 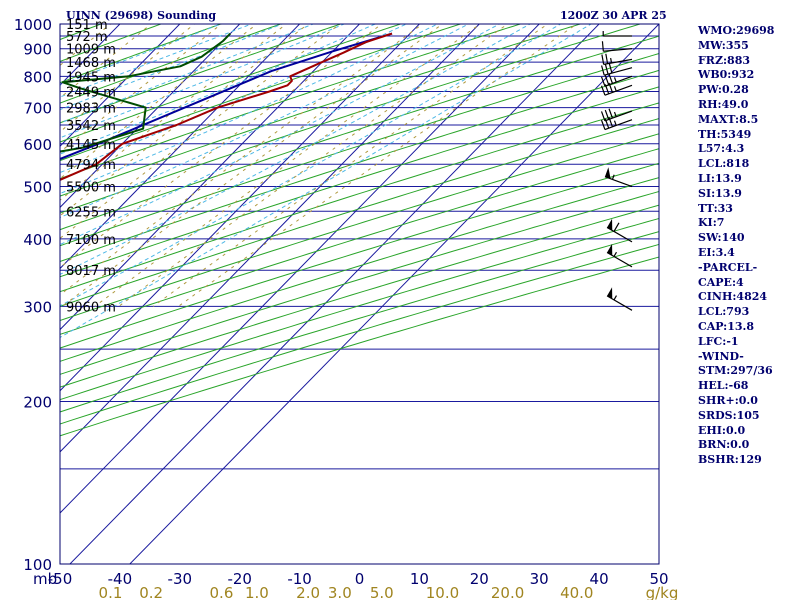 I want to click on mixing-ratio-label: 40.0, so click(x=576, y=592).